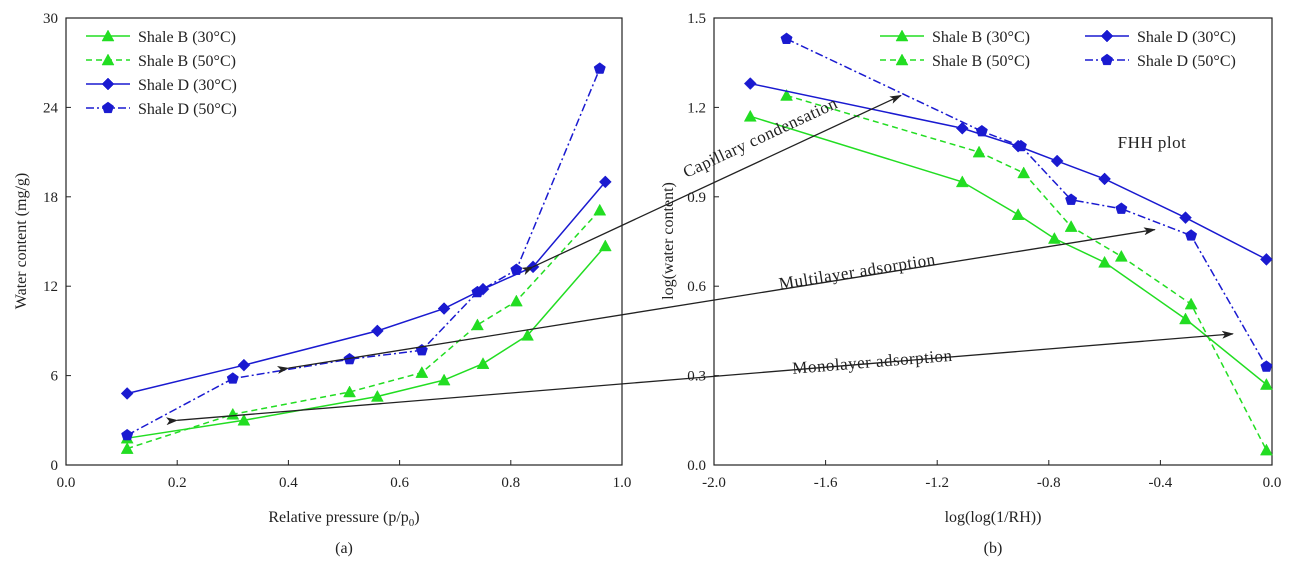 This screenshot has height=565, width=1293. I want to click on annotation-1: Capillary condensation, so click(711, 184).